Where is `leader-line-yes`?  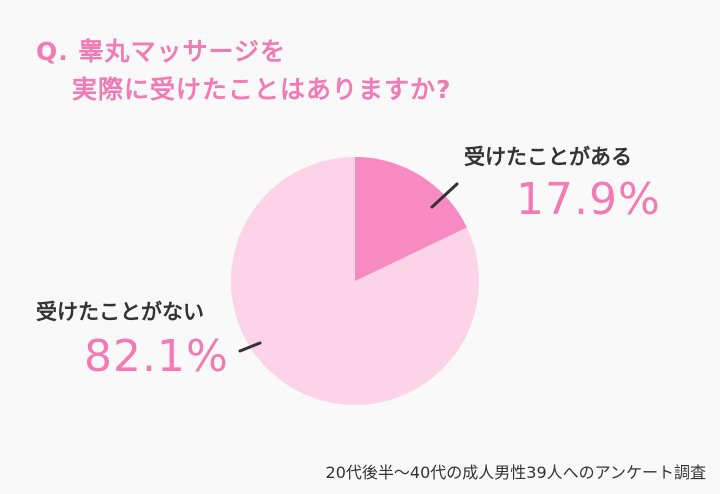 leader-line-yes is located at coordinates (444, 195).